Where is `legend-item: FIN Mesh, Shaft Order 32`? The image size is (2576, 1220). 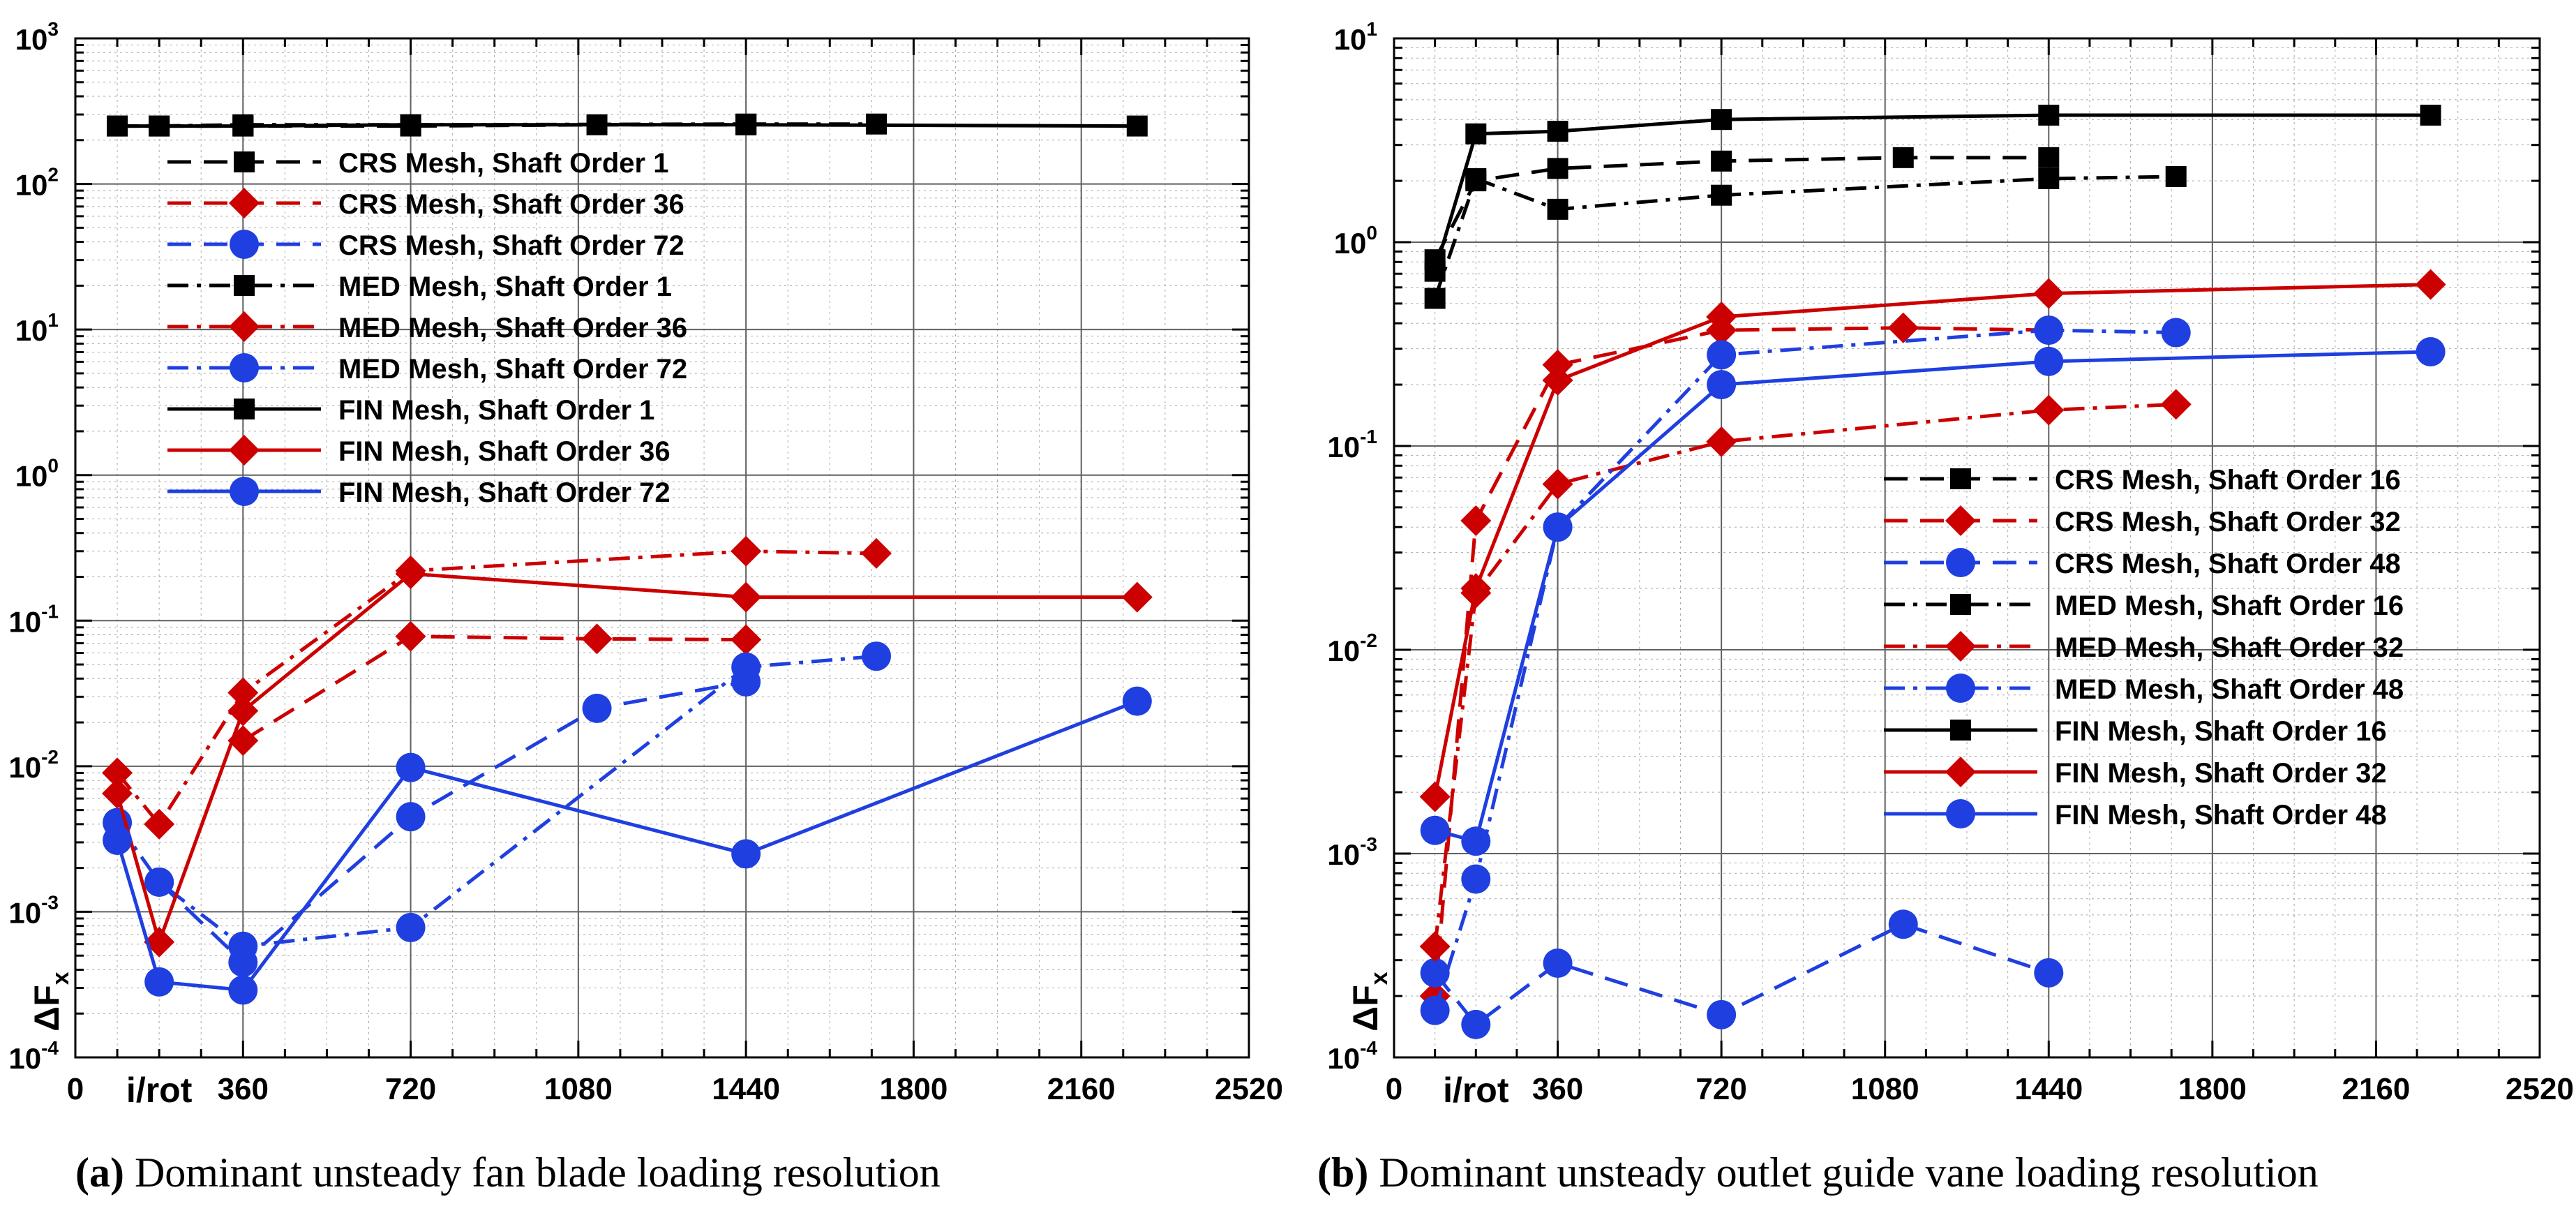
legend-item: FIN Mesh, Shaft Order 32 is located at coordinates (2135, 773).